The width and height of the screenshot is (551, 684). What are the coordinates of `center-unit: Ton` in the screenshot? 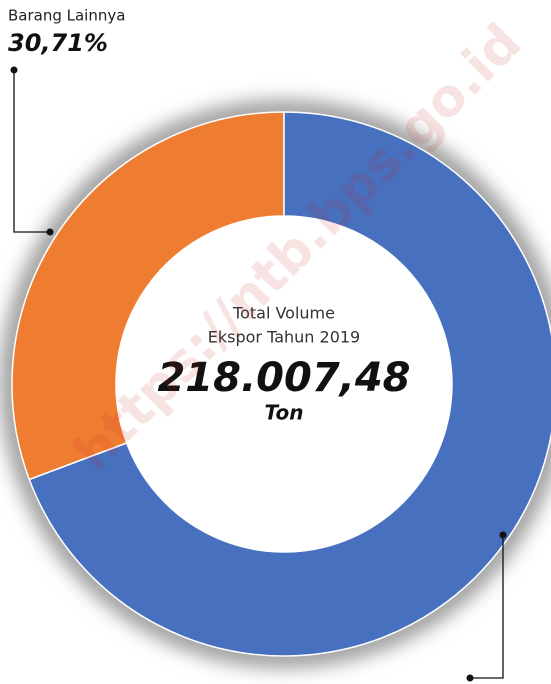 It's located at (283, 413).